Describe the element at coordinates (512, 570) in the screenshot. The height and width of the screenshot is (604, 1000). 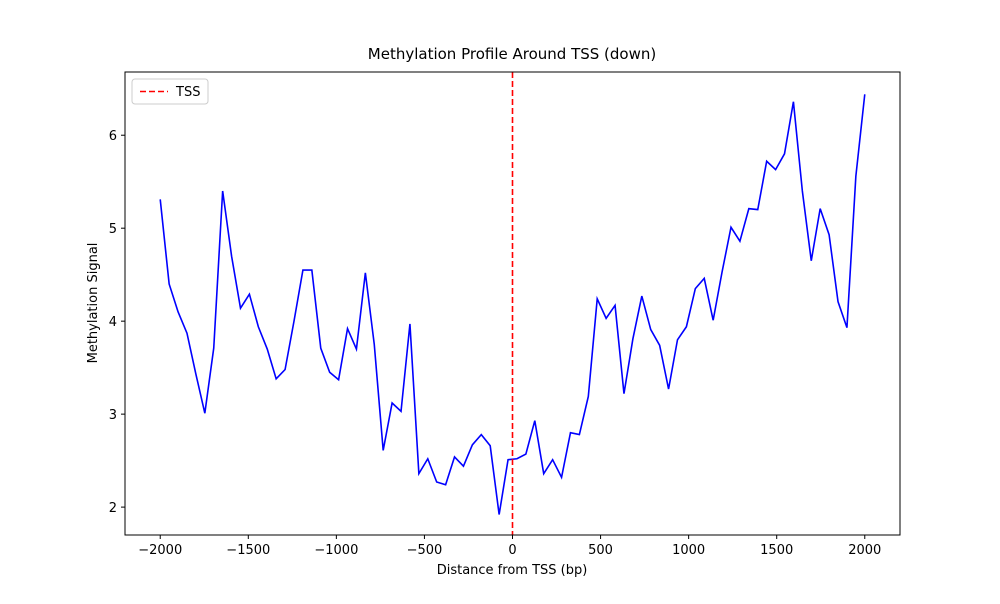
I see `x-axis-label: Distance from TSS (bp)` at that location.